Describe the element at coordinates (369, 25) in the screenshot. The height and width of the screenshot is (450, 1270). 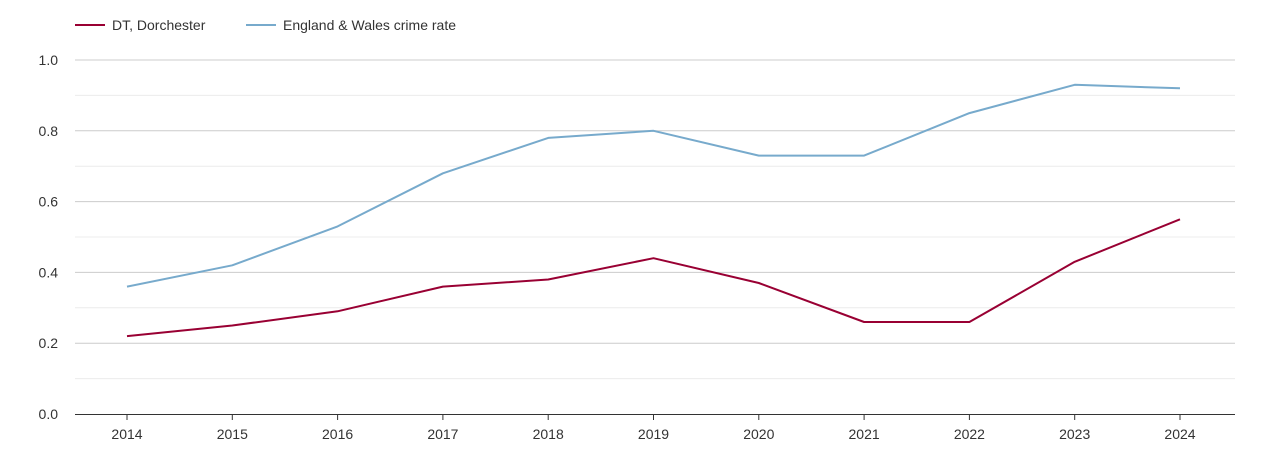
I see `legend-label-england-wales: England & Wales crime rate` at that location.